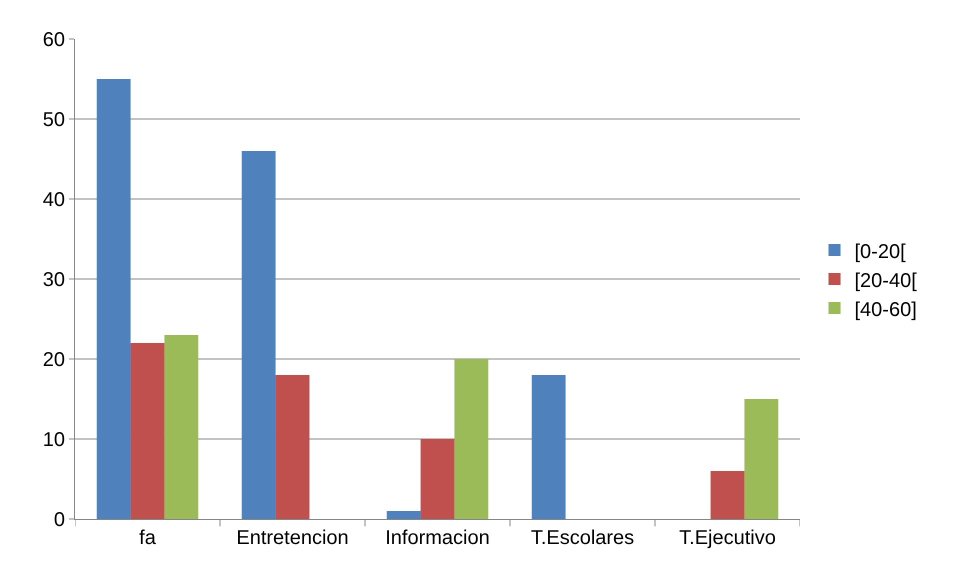 The height and width of the screenshot is (579, 957). I want to click on x-tick-label: fa, so click(148, 538).